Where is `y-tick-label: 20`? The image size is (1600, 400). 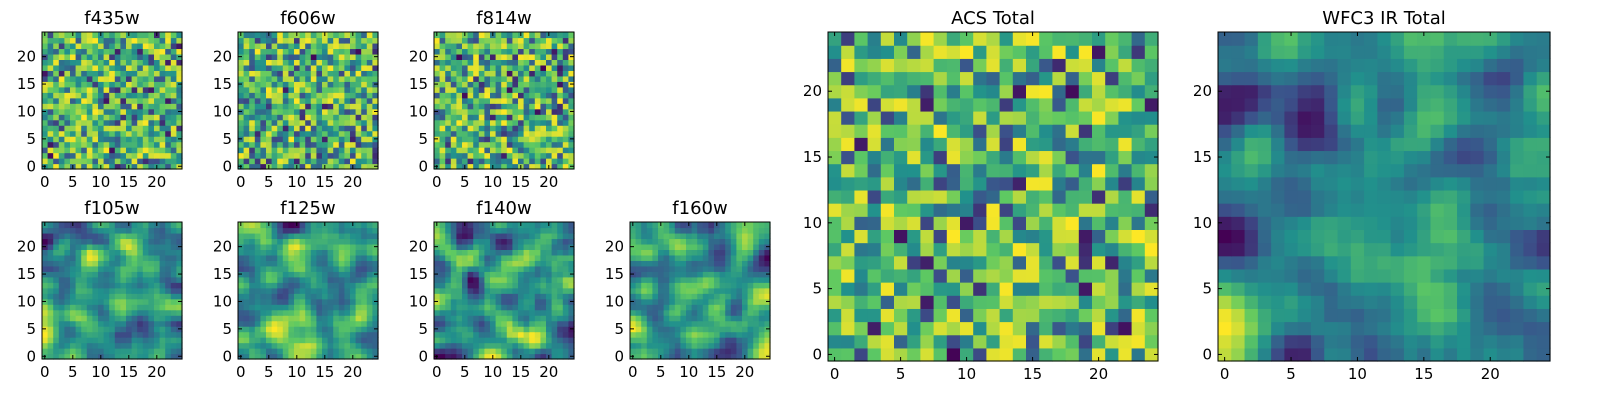
y-tick-label: 20 is located at coordinates (222, 247).